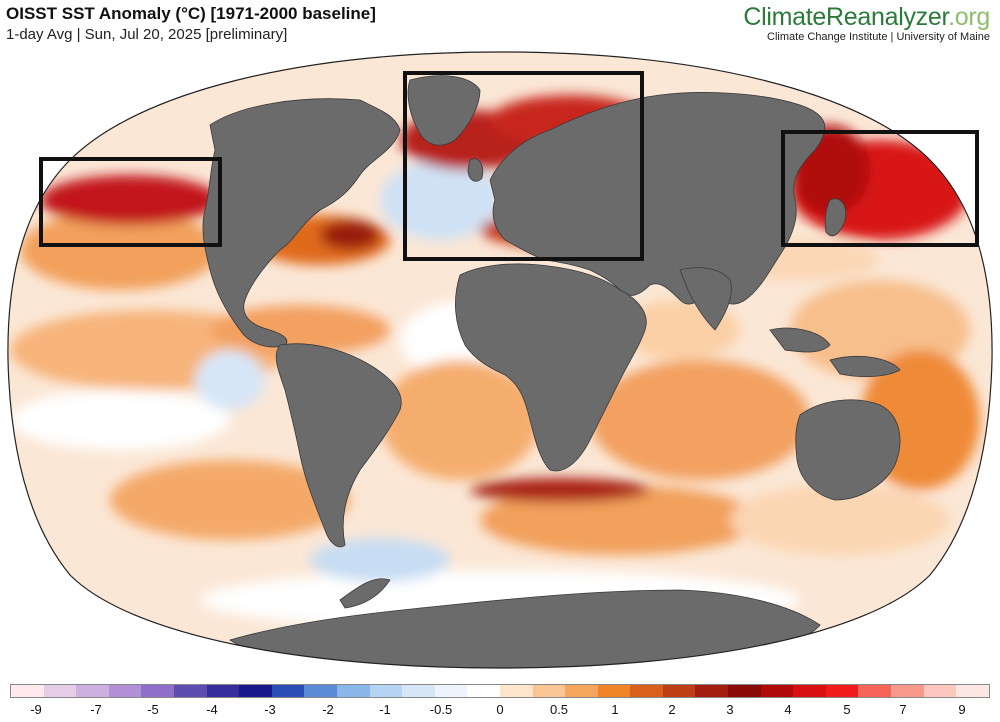  Describe the element at coordinates (903, 709) in the screenshot. I see `scale-tick-label: 7` at that location.